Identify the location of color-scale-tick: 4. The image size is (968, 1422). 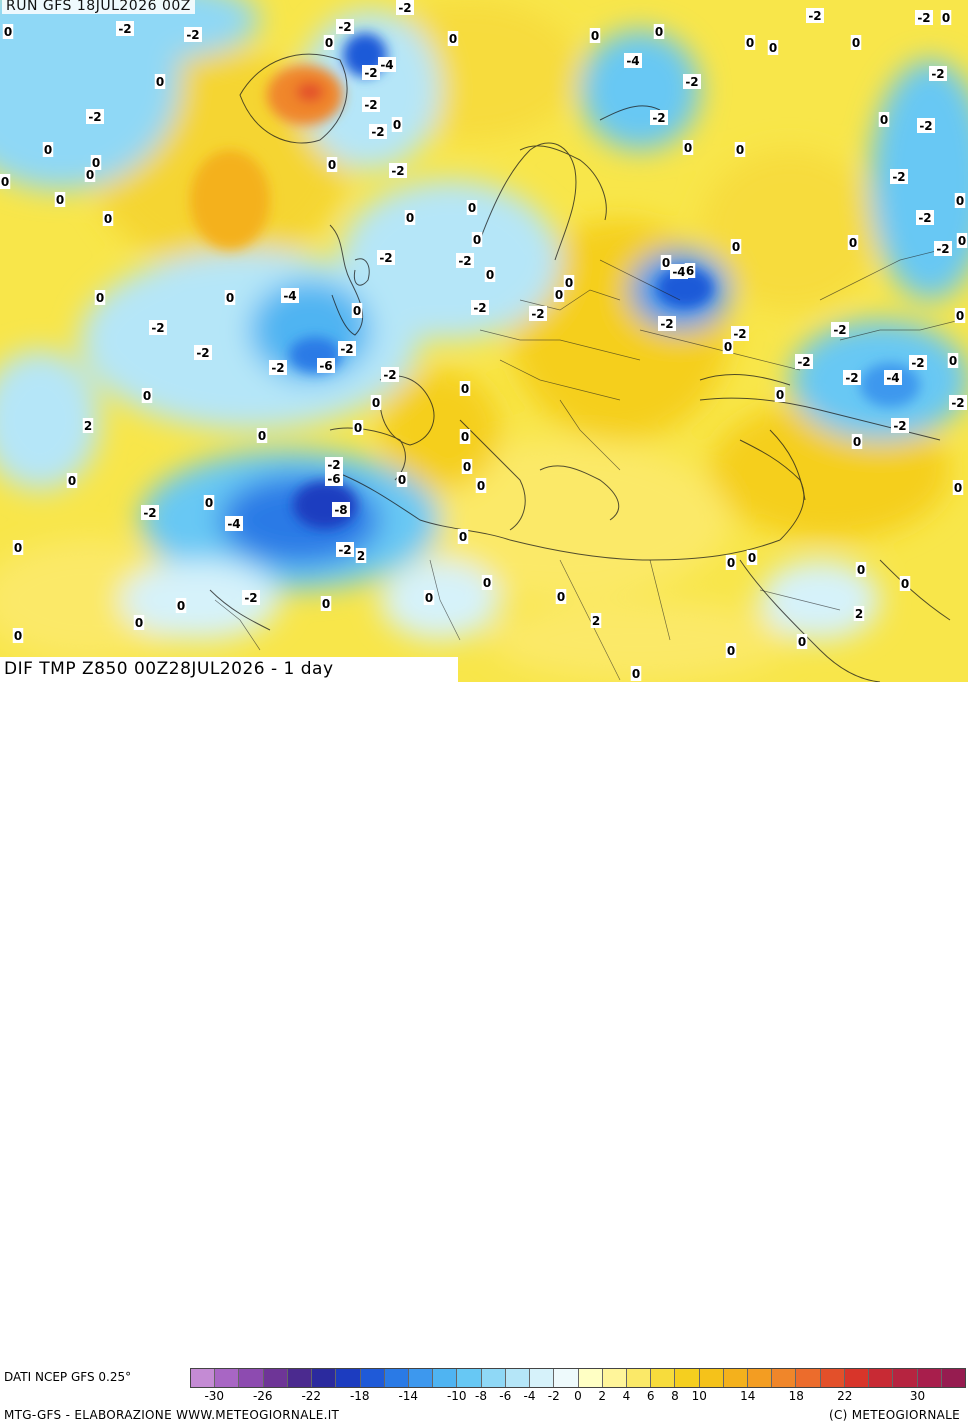
(626, 1396).